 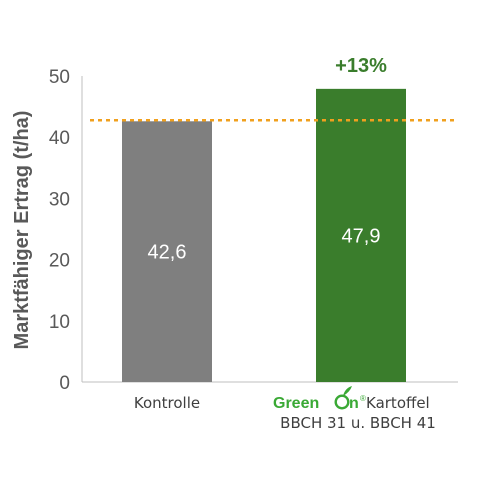 I want to click on category-label-greenon: Green n ® Kartoffel, so click(x=351, y=399).